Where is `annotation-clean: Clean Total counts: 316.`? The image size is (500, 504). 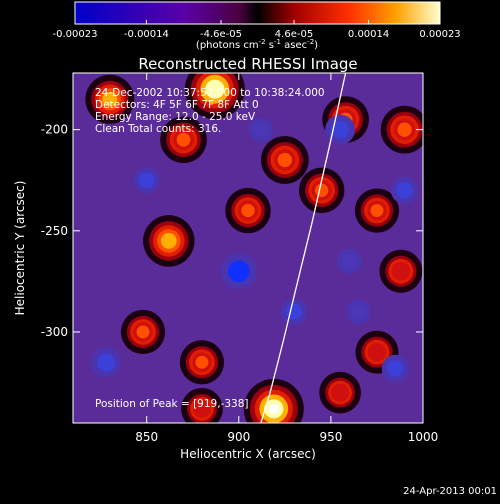
annotation-clean: Clean Total counts: 316. is located at coordinates (158, 129).